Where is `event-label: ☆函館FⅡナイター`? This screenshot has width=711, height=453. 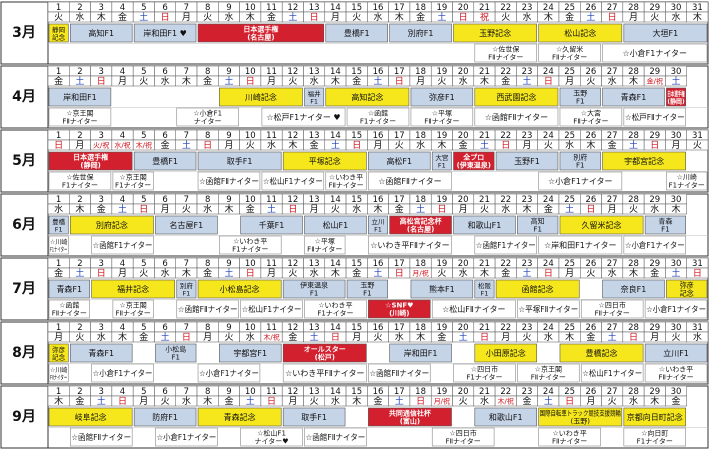
event-label: ☆函館FⅡナイター is located at coordinates (101, 437).